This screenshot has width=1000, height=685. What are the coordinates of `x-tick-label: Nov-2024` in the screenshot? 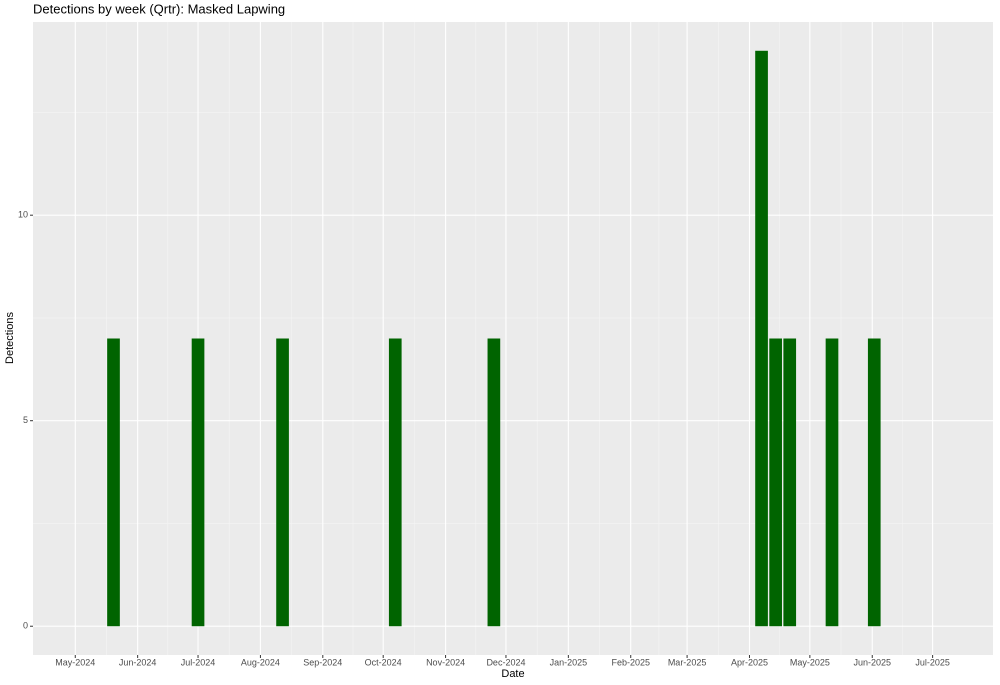 It's located at (445, 662).